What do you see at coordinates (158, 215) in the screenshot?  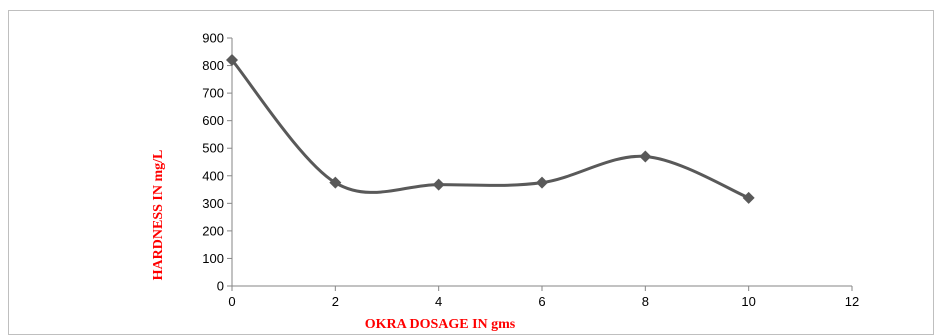 I see `y-axis-title: HARDNESS IN mg/L` at bounding box center [158, 215].